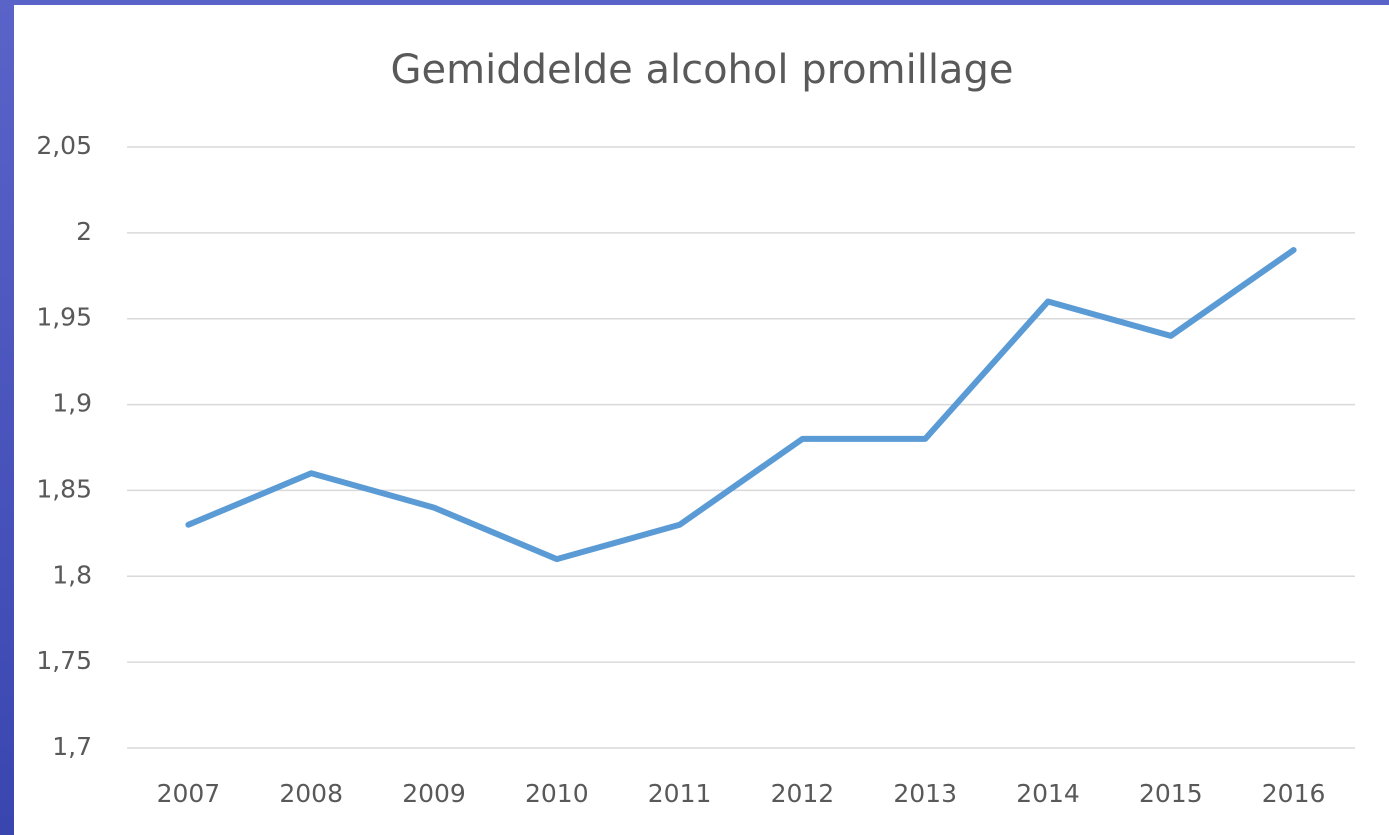 This screenshot has height=835, width=1389. Describe the element at coordinates (434, 793) in the screenshot. I see `x-tick-label: 2009` at that location.